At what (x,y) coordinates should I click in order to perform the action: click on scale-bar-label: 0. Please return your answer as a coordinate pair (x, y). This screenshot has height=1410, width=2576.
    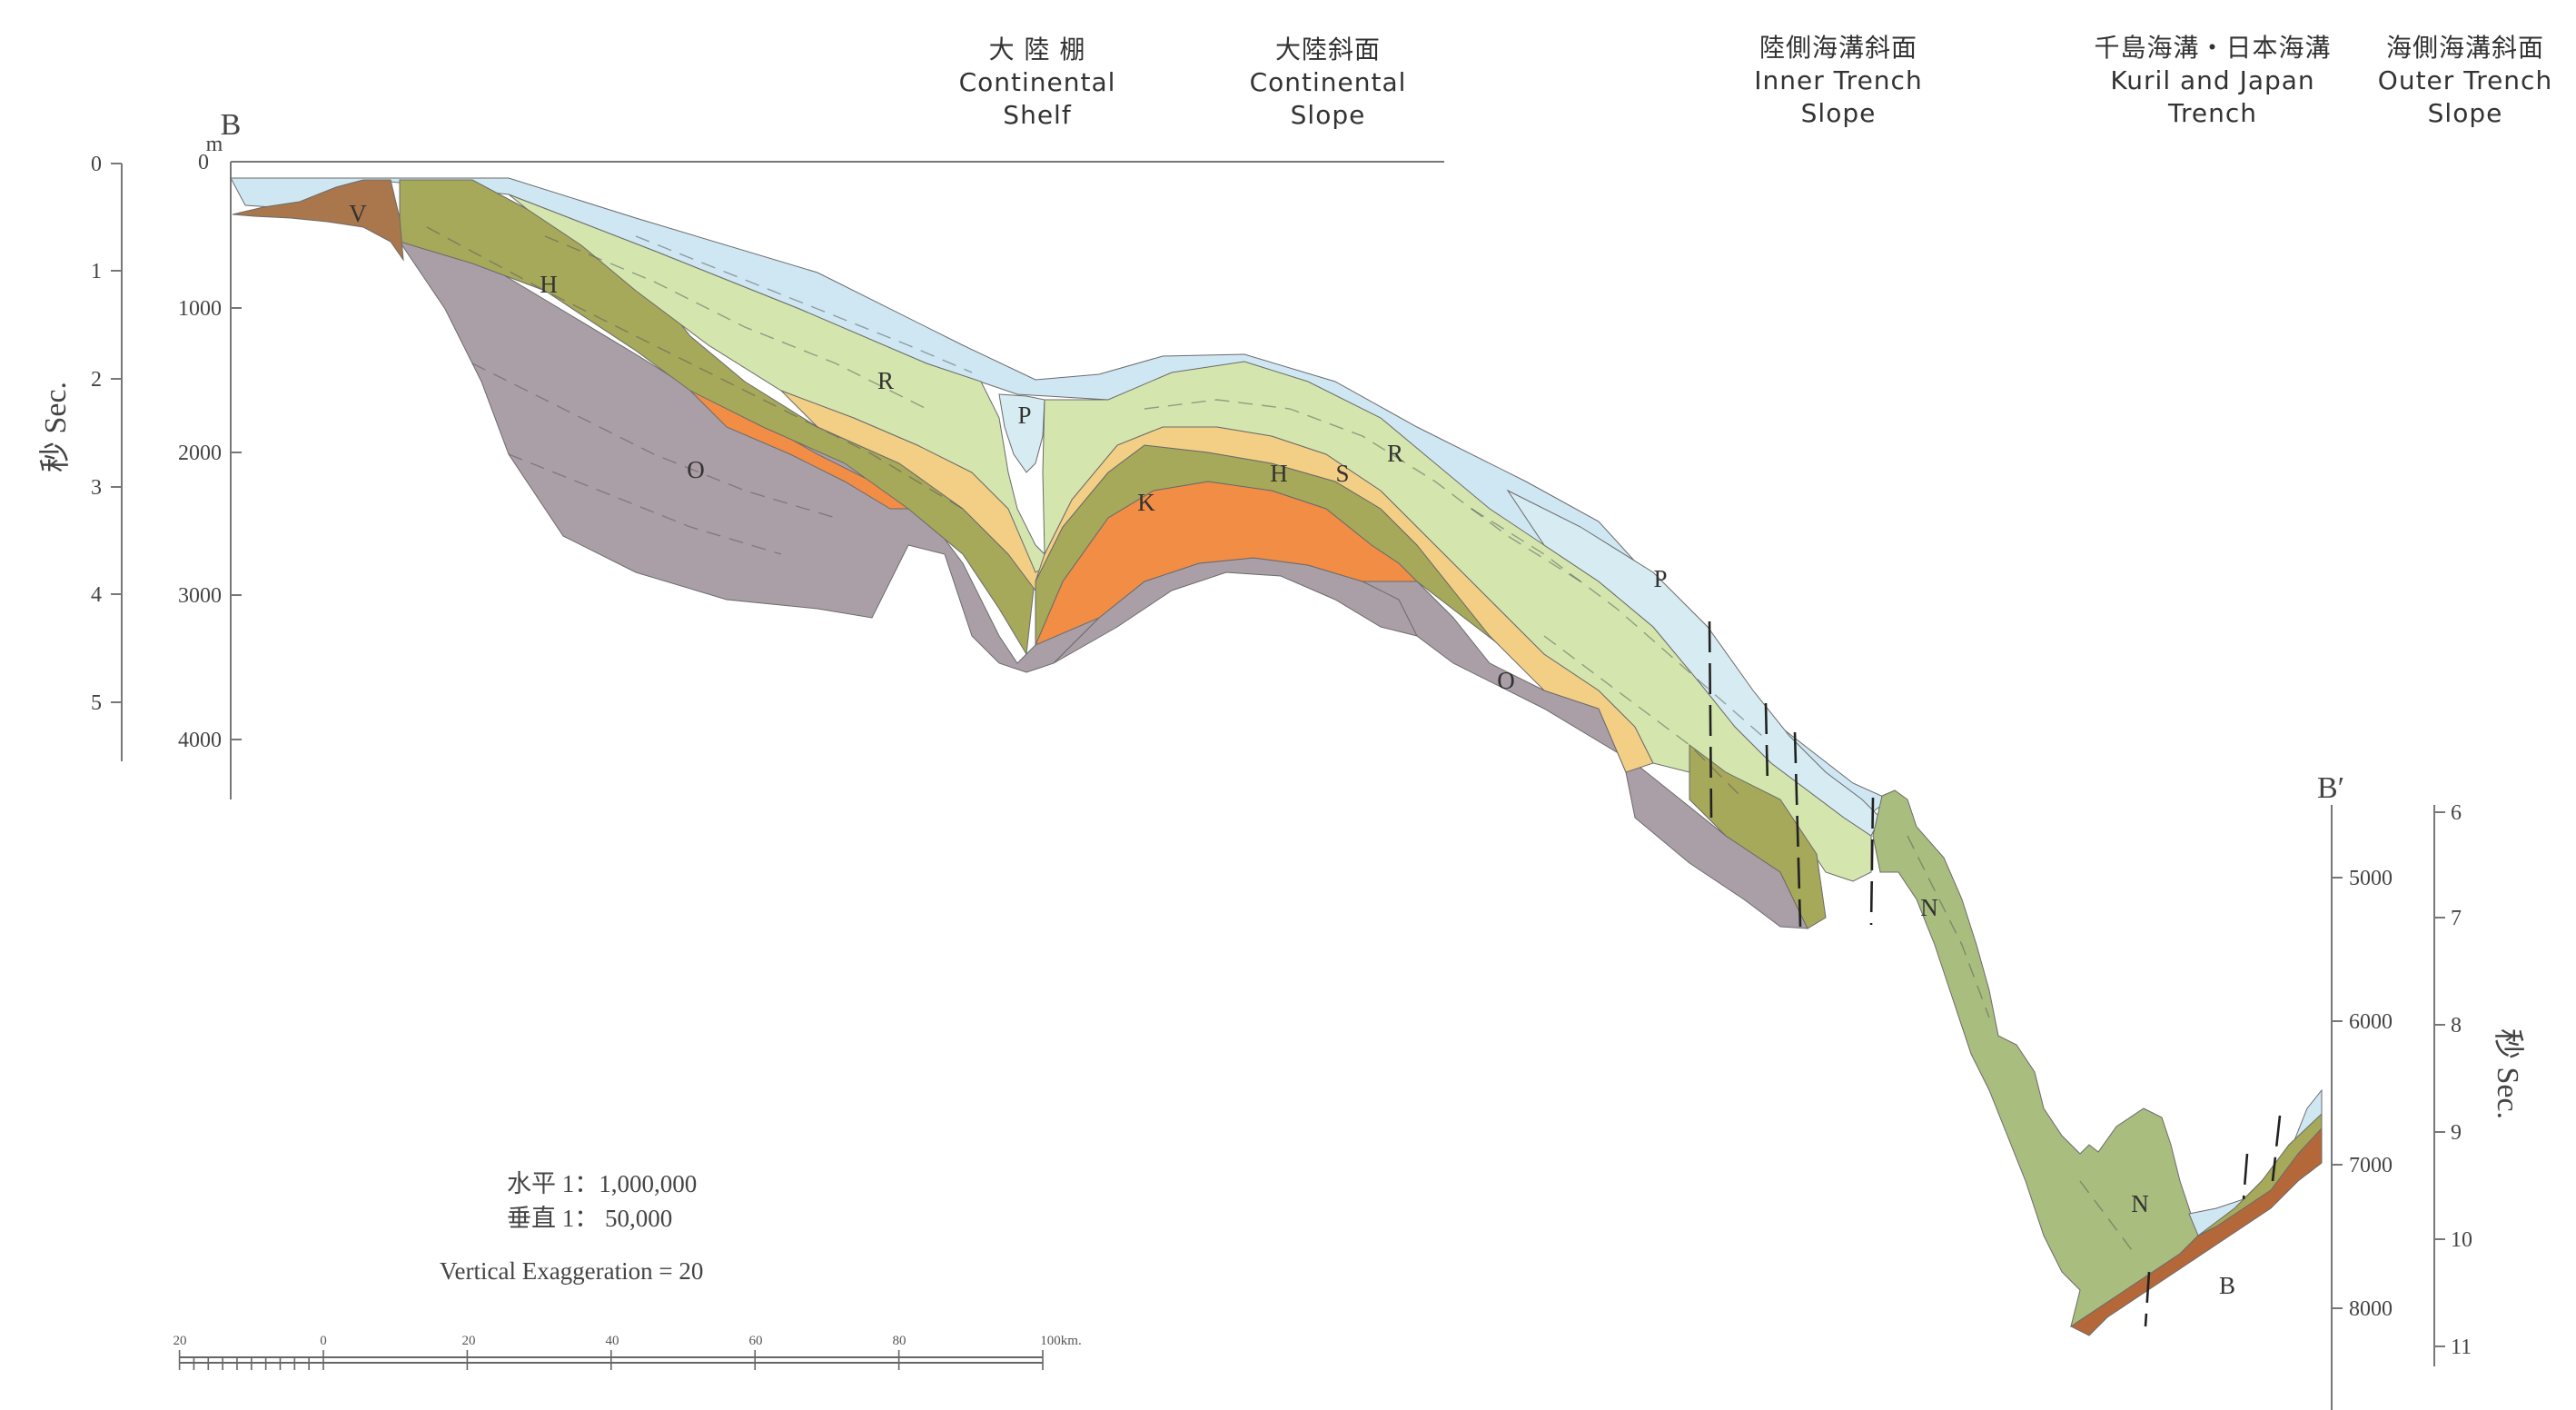
    Looking at the image, I should click on (323, 1341).